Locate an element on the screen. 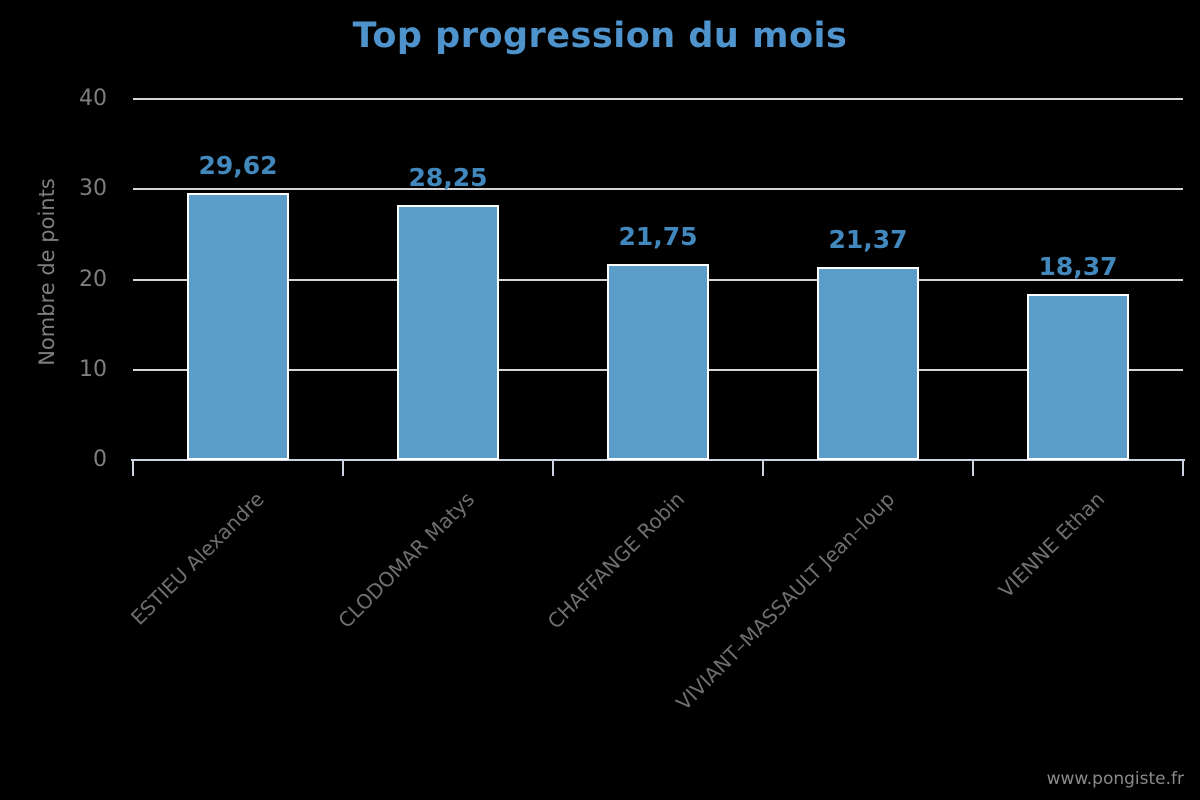 Image resolution: width=1200 pixels, height=800 pixels. bar-value-label: 28,25 is located at coordinates (448, 178).